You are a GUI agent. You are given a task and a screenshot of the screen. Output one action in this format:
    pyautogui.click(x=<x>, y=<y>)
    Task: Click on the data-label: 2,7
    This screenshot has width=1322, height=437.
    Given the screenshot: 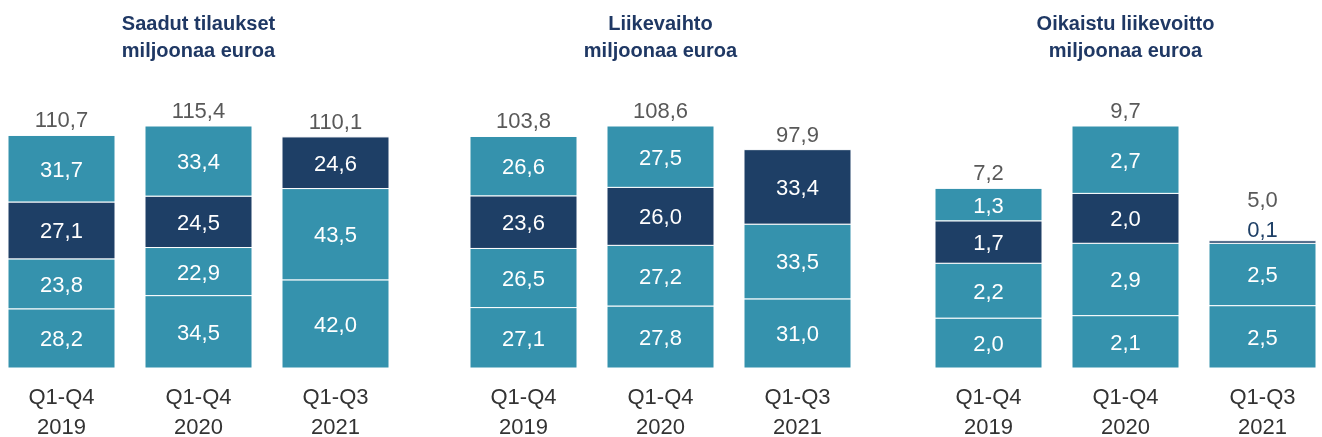 What is the action you would take?
    pyautogui.click(x=1125, y=160)
    